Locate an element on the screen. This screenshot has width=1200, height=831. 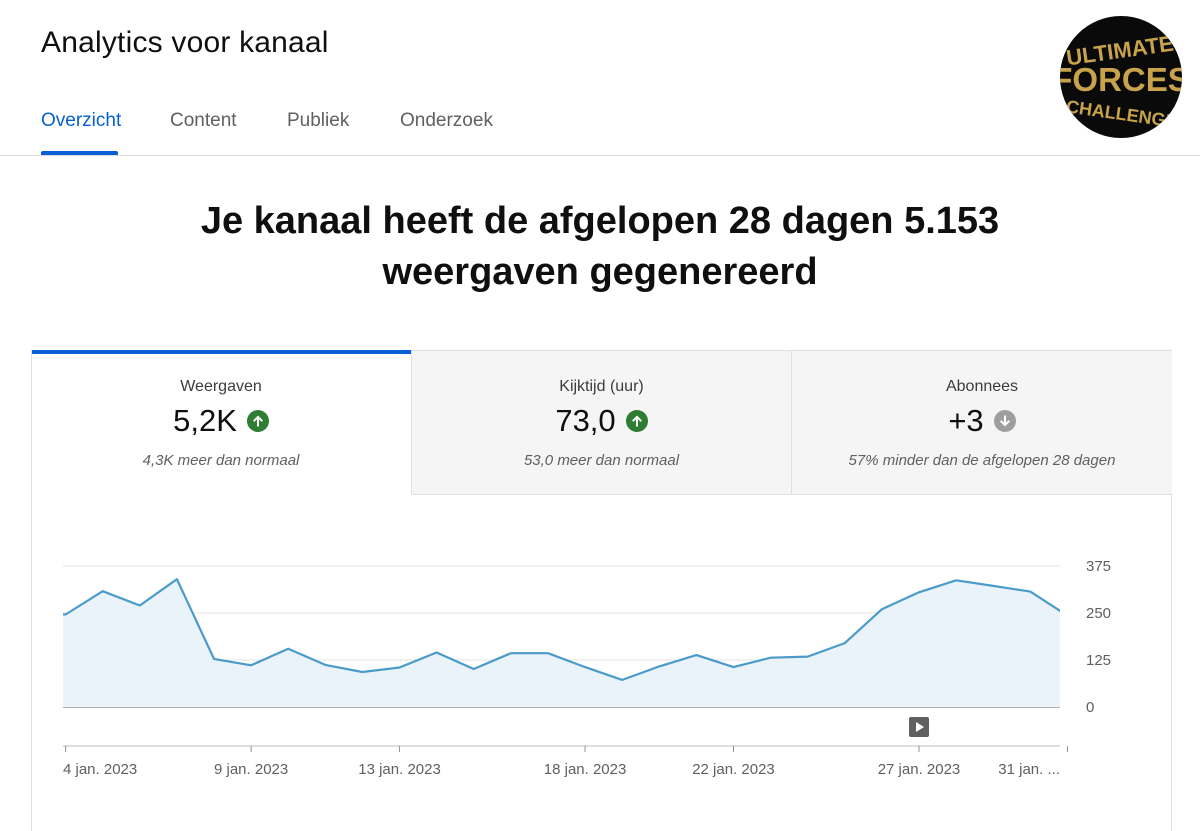
metric-comparison: 4,3K meer dan normaal is located at coordinates (221, 460).